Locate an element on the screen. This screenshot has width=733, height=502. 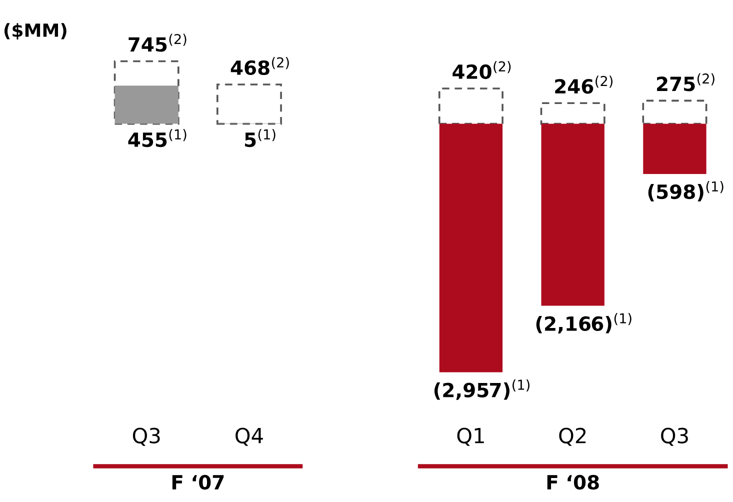
data-label: 275$^{(2)}$ is located at coordinates (685, 82).